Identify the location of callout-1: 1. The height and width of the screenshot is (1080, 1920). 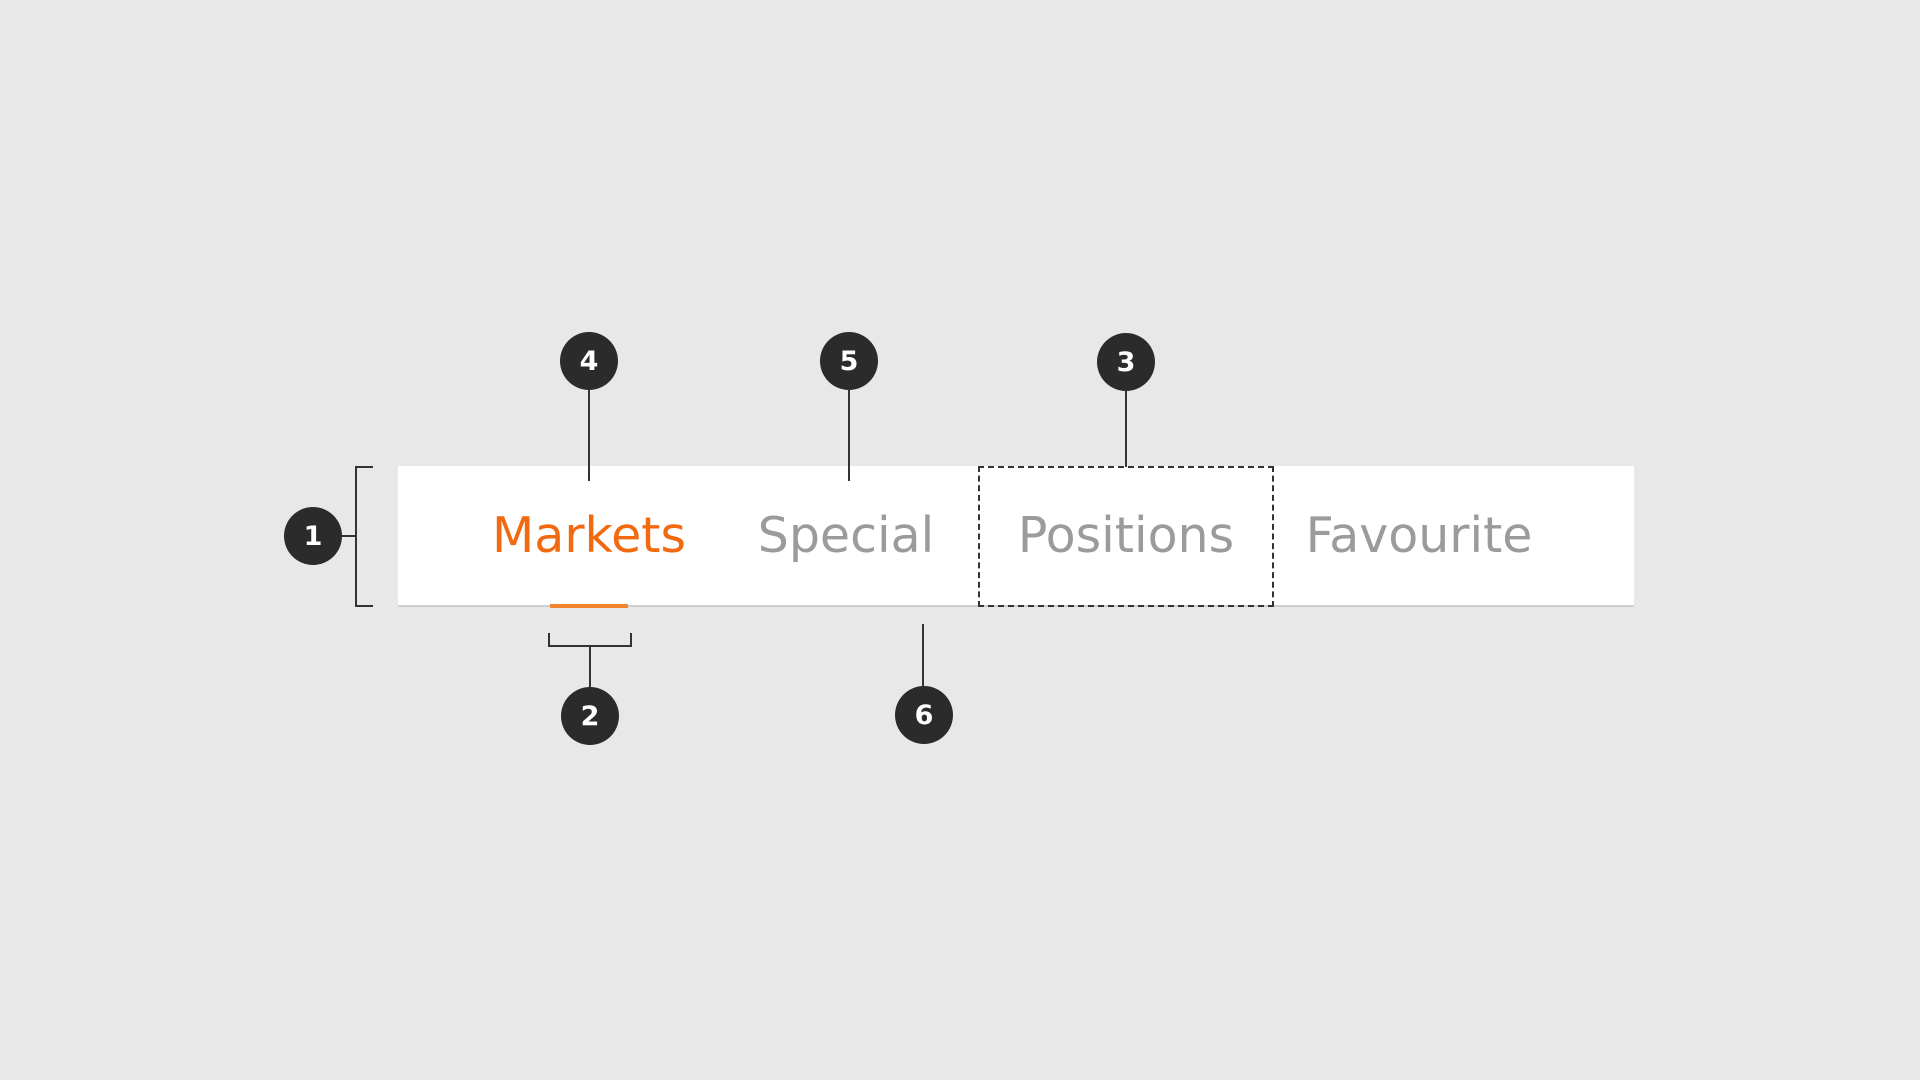
(313, 536).